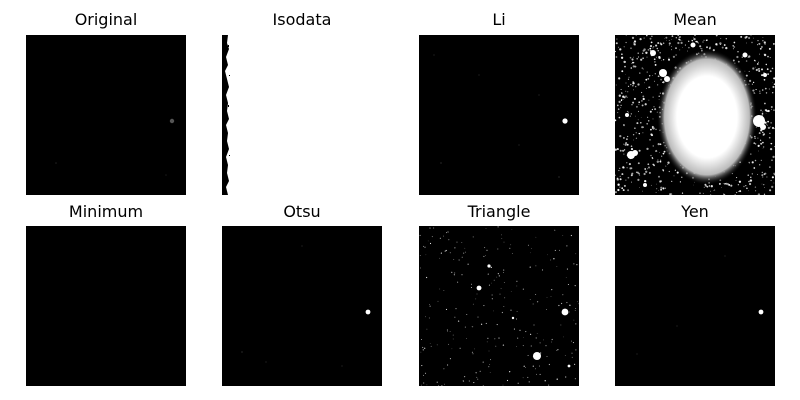  Describe the element at coordinates (499, 19) in the screenshot. I see `panel-title-li: Li` at that location.